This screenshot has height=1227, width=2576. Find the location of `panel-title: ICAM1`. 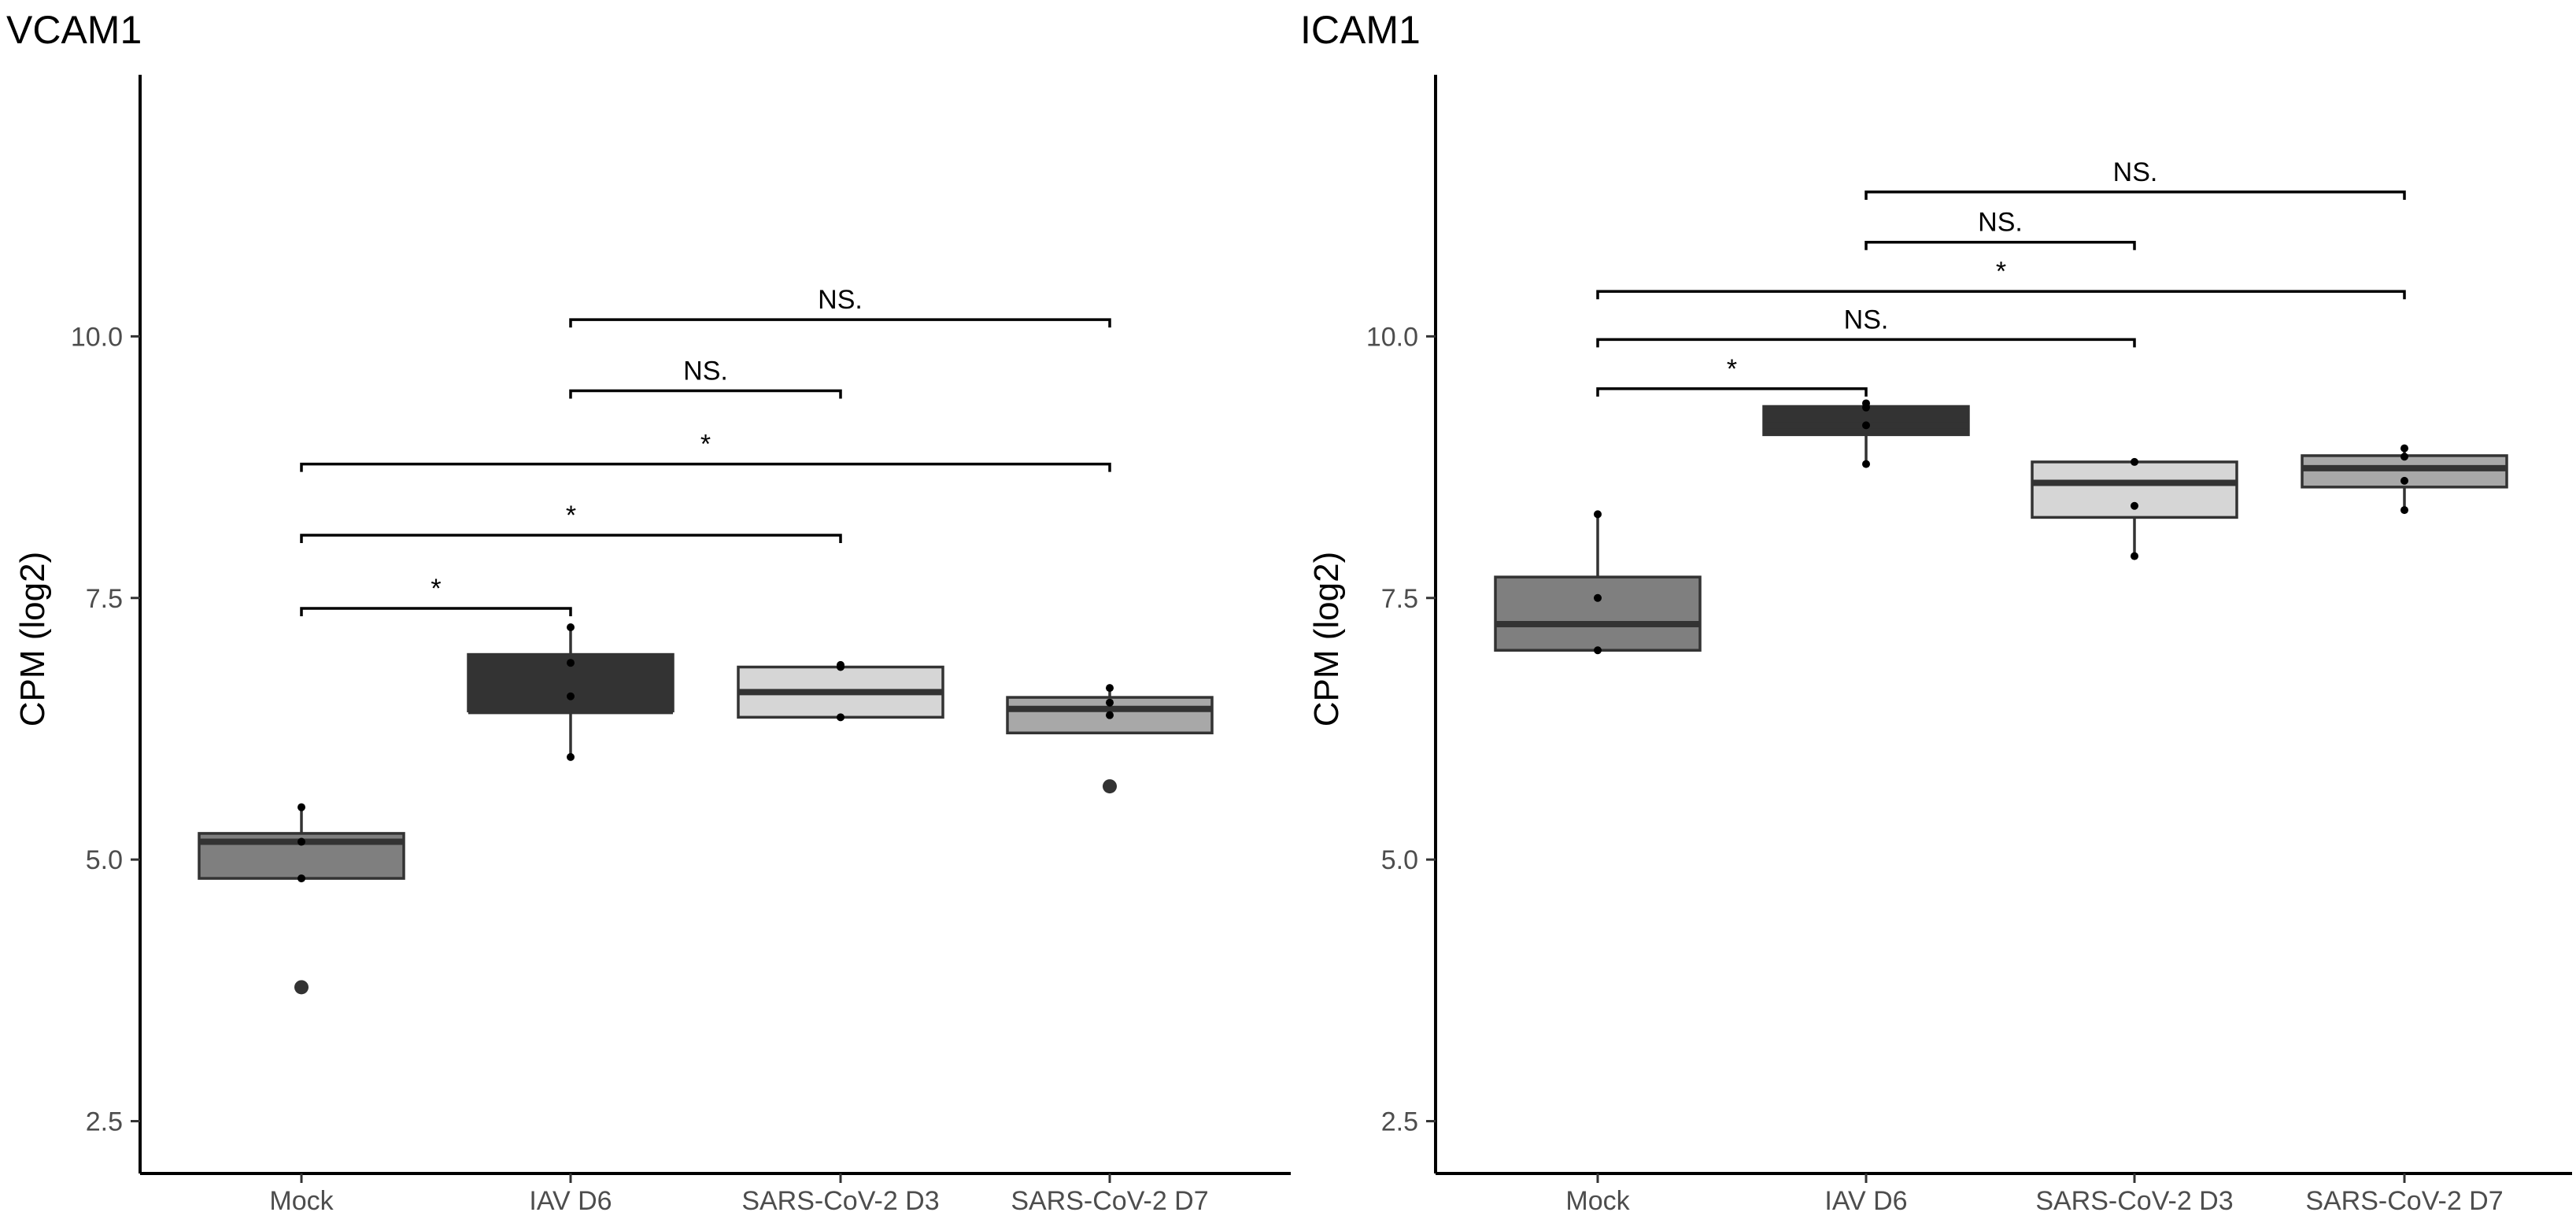

panel-title: ICAM1 is located at coordinates (1360, 30).